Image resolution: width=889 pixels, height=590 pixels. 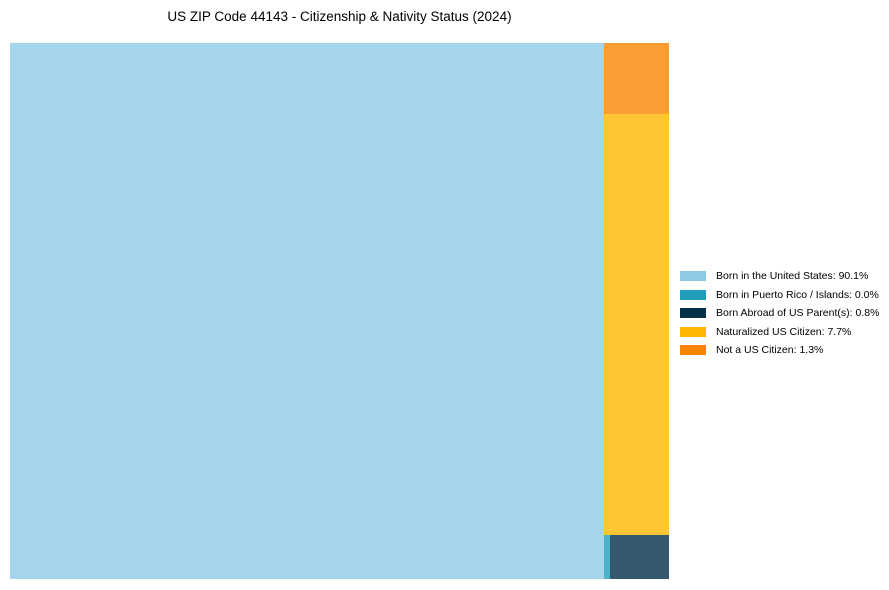 I want to click on legend-label: Not a US Citizen: 1.3%, so click(x=770, y=350).